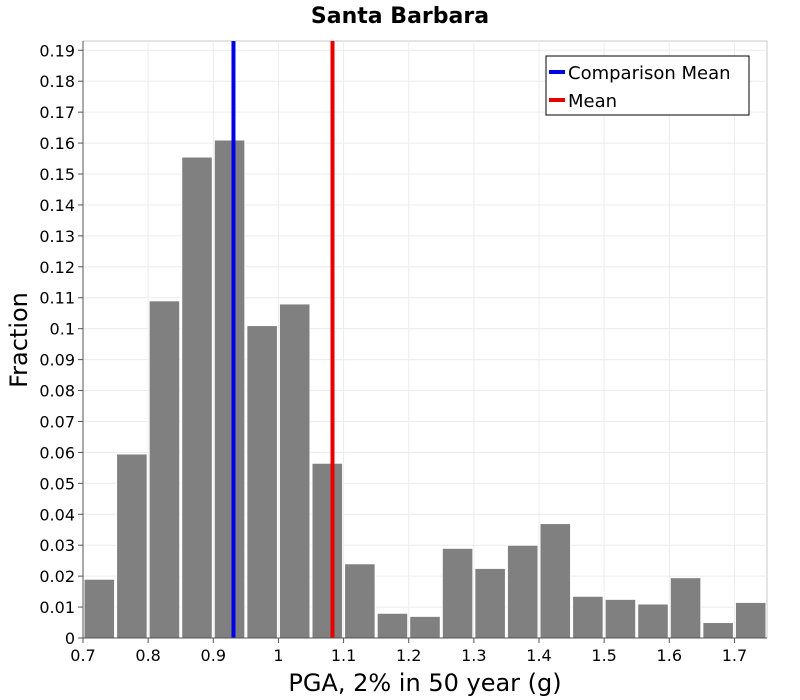 This screenshot has height=700, width=800. I want to click on y-tick-label: 0.1, so click(62, 329).